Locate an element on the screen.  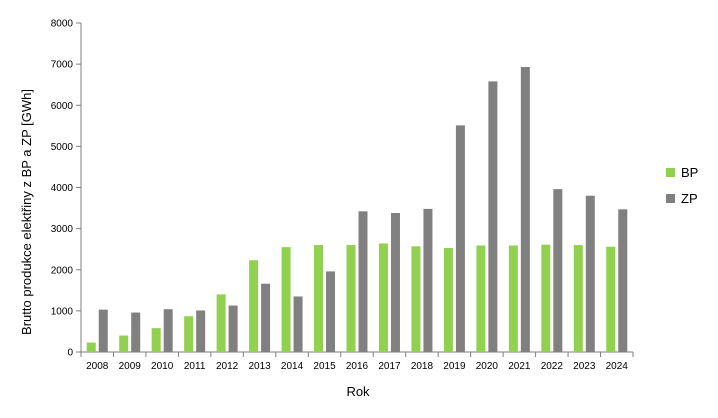
y-tick-label: 7000 is located at coordinates (62, 65).